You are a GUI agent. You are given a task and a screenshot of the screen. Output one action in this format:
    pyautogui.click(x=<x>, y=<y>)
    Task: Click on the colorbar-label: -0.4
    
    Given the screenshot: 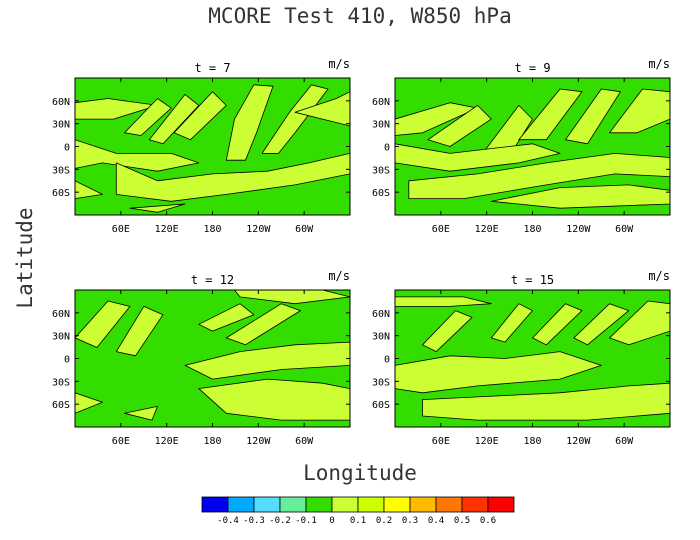 What is the action you would take?
    pyautogui.click(x=228, y=521)
    